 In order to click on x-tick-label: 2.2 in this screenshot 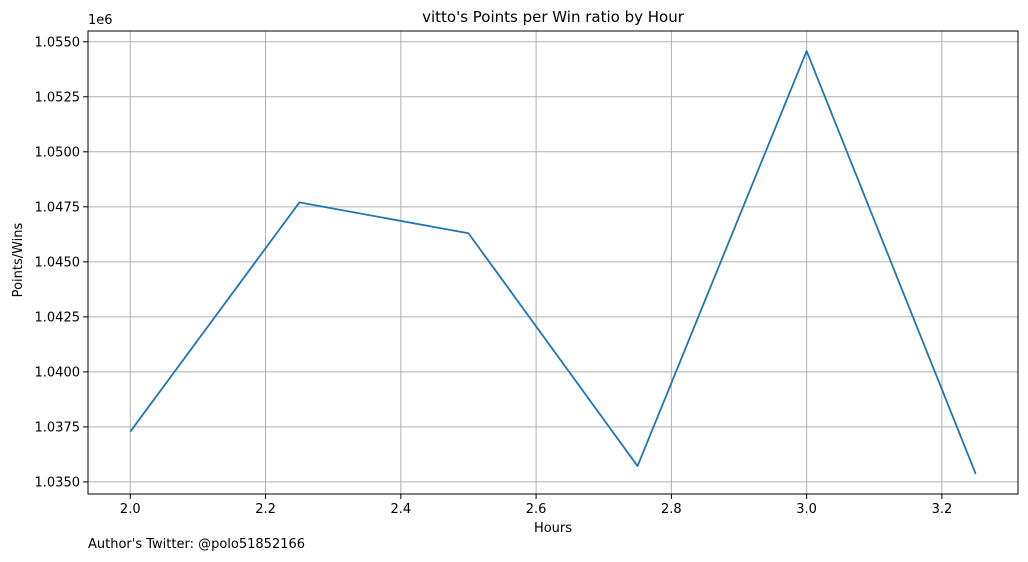, I will do `click(265, 509)`.